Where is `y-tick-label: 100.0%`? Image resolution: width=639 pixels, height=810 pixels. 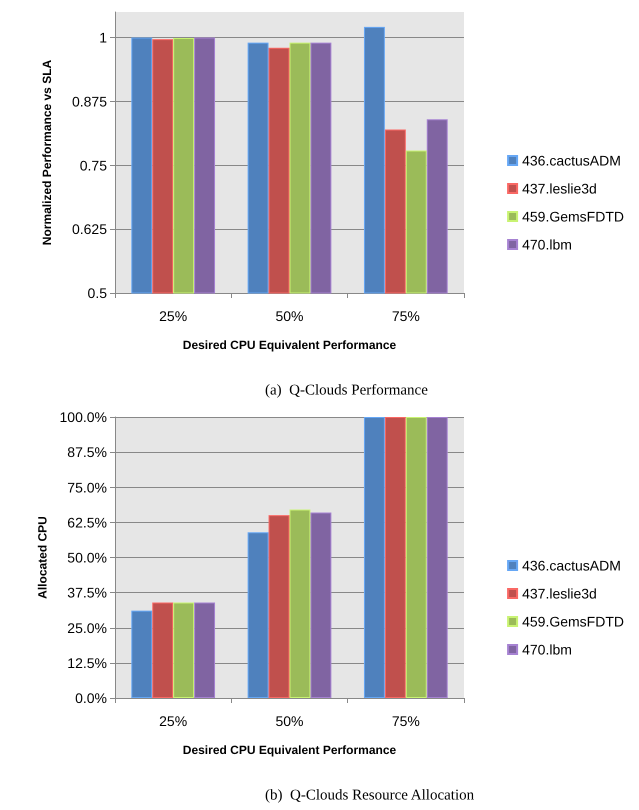
y-tick-label: 100.0% is located at coordinates (83, 417).